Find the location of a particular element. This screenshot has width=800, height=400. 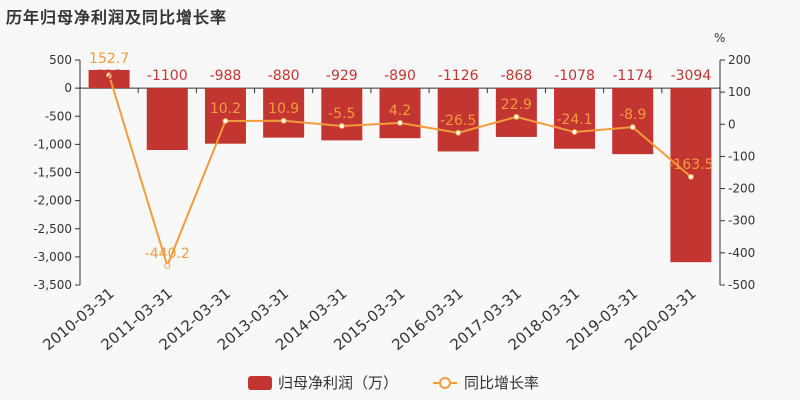

bar-data-label: -868 is located at coordinates (516, 76).